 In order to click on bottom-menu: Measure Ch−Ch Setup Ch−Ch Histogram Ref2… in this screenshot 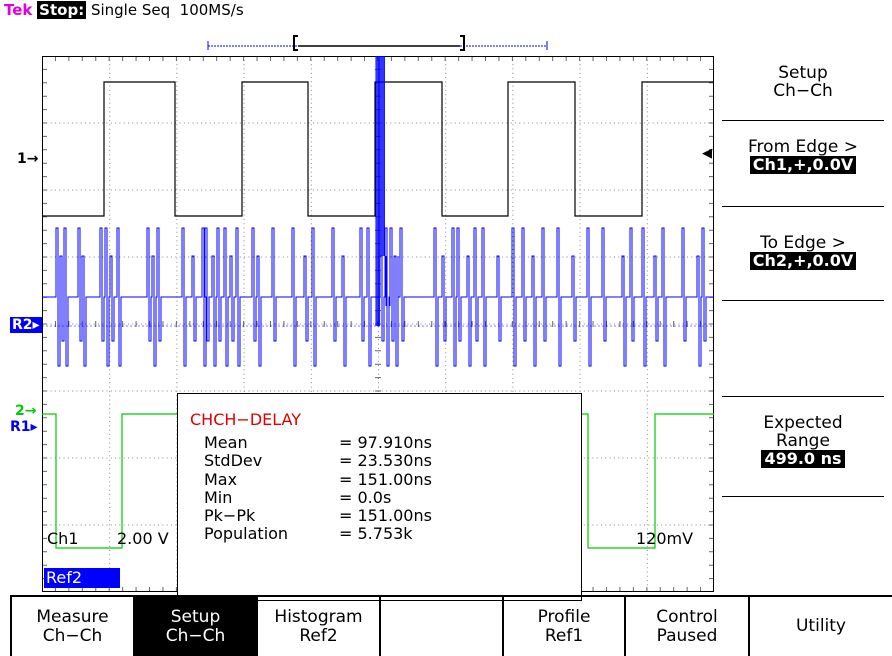, I will do `click(451, 625)`.